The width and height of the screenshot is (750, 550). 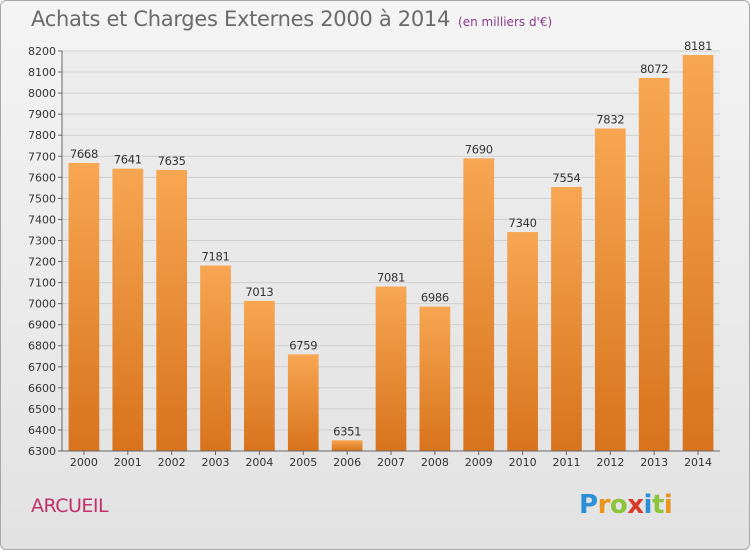 What do you see at coordinates (523, 462) in the screenshot?
I see `x-tick-label-2010: 2010` at bounding box center [523, 462].